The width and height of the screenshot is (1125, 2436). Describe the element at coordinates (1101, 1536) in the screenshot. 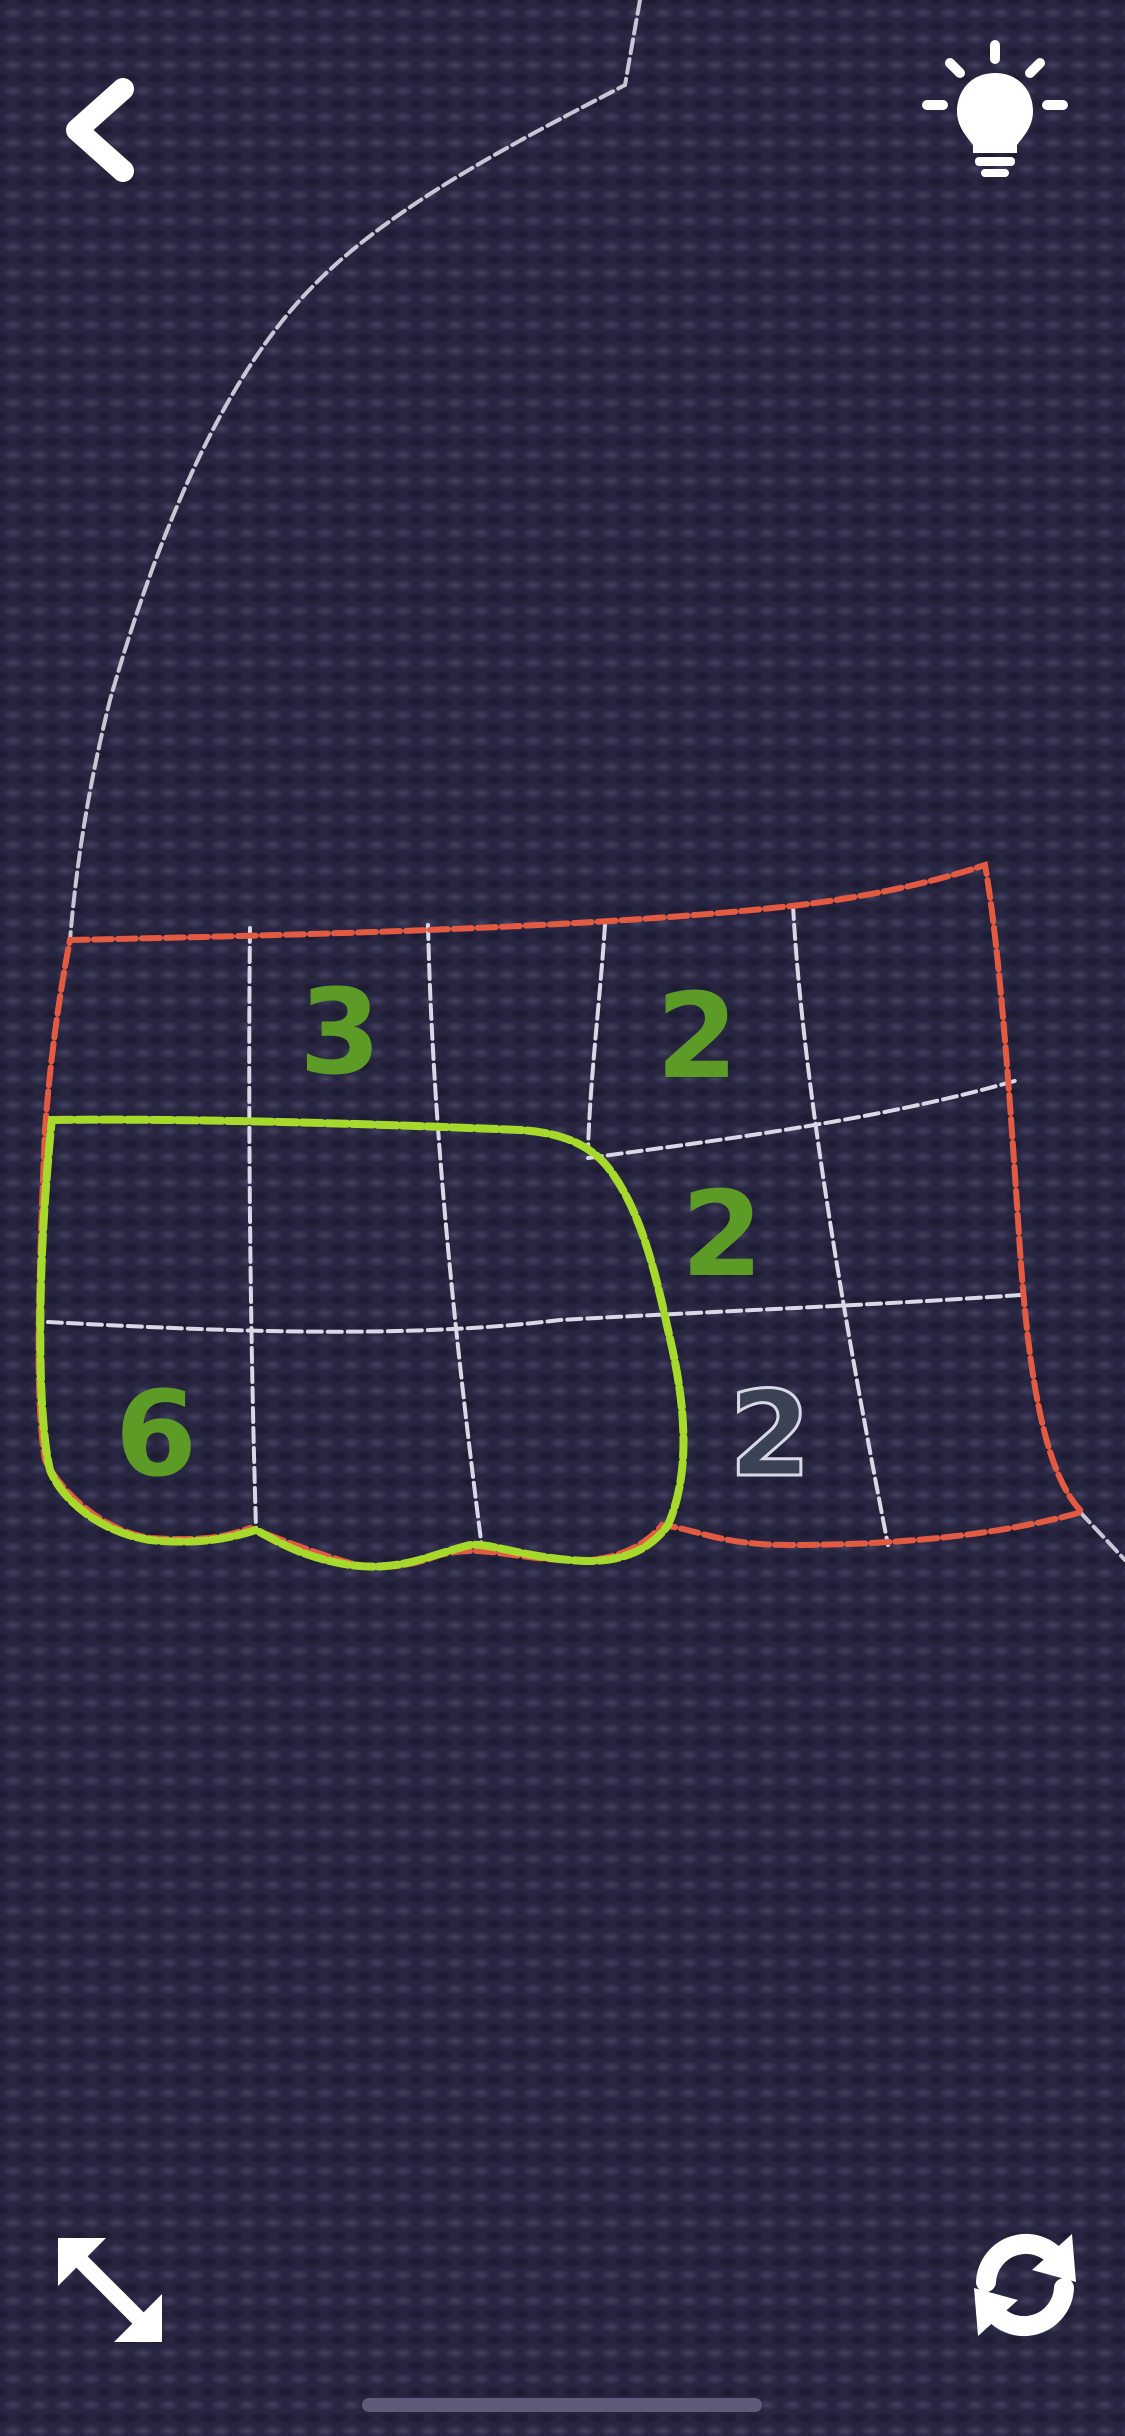

I see `guide-thread-tail` at that location.